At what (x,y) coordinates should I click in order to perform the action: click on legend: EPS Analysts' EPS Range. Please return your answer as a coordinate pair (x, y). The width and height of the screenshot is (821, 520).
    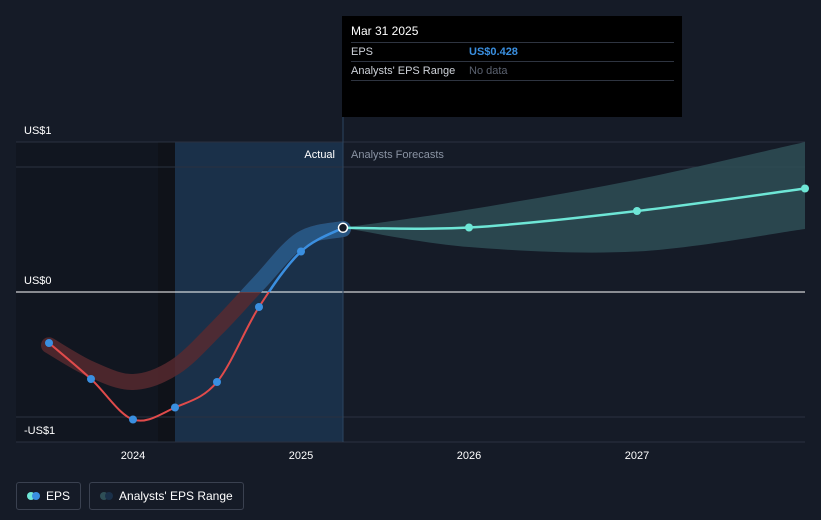
    Looking at the image, I should click on (130, 496).